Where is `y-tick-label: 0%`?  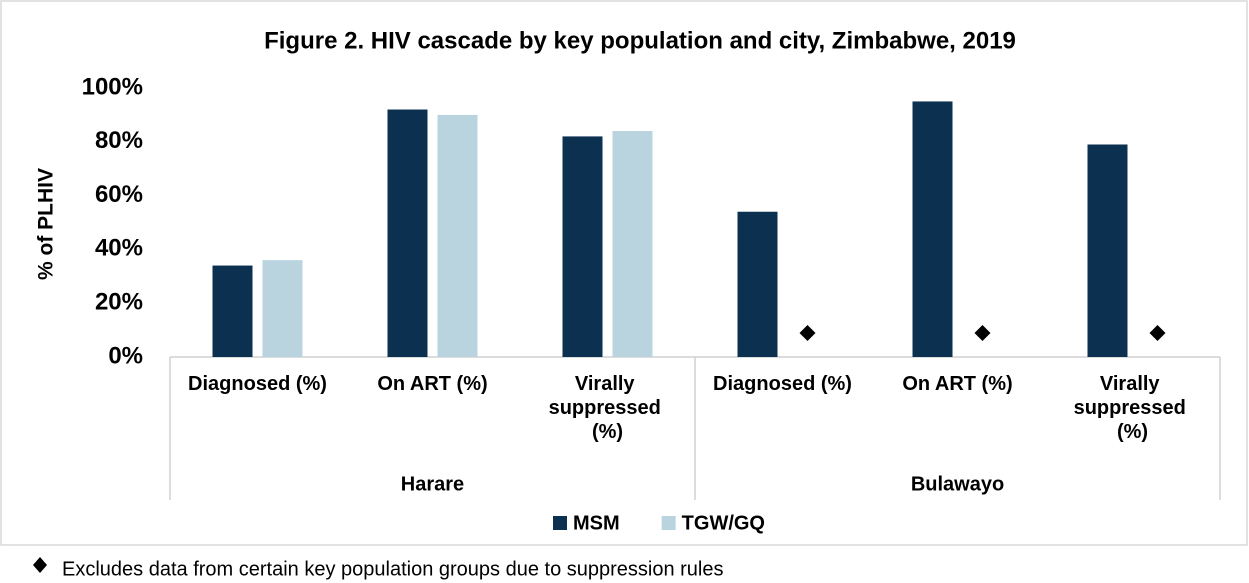
y-tick-label: 0% is located at coordinates (125, 355).